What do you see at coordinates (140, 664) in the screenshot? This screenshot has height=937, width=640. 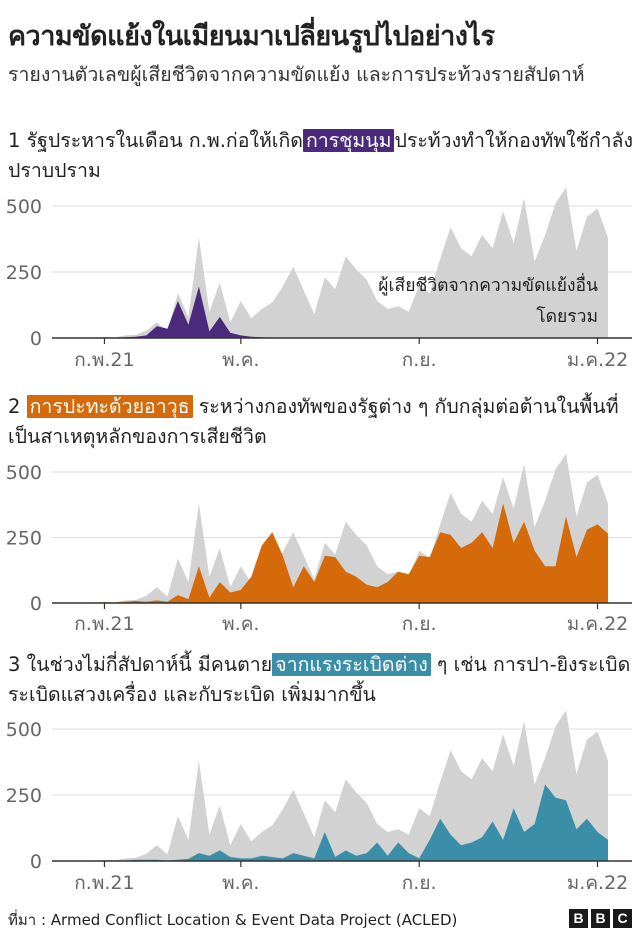 I see `panel-3-caption-pre: 3 ในช่วงไม่กี่สัปดาห์นี้ มีคนตาย` at bounding box center [140, 664].